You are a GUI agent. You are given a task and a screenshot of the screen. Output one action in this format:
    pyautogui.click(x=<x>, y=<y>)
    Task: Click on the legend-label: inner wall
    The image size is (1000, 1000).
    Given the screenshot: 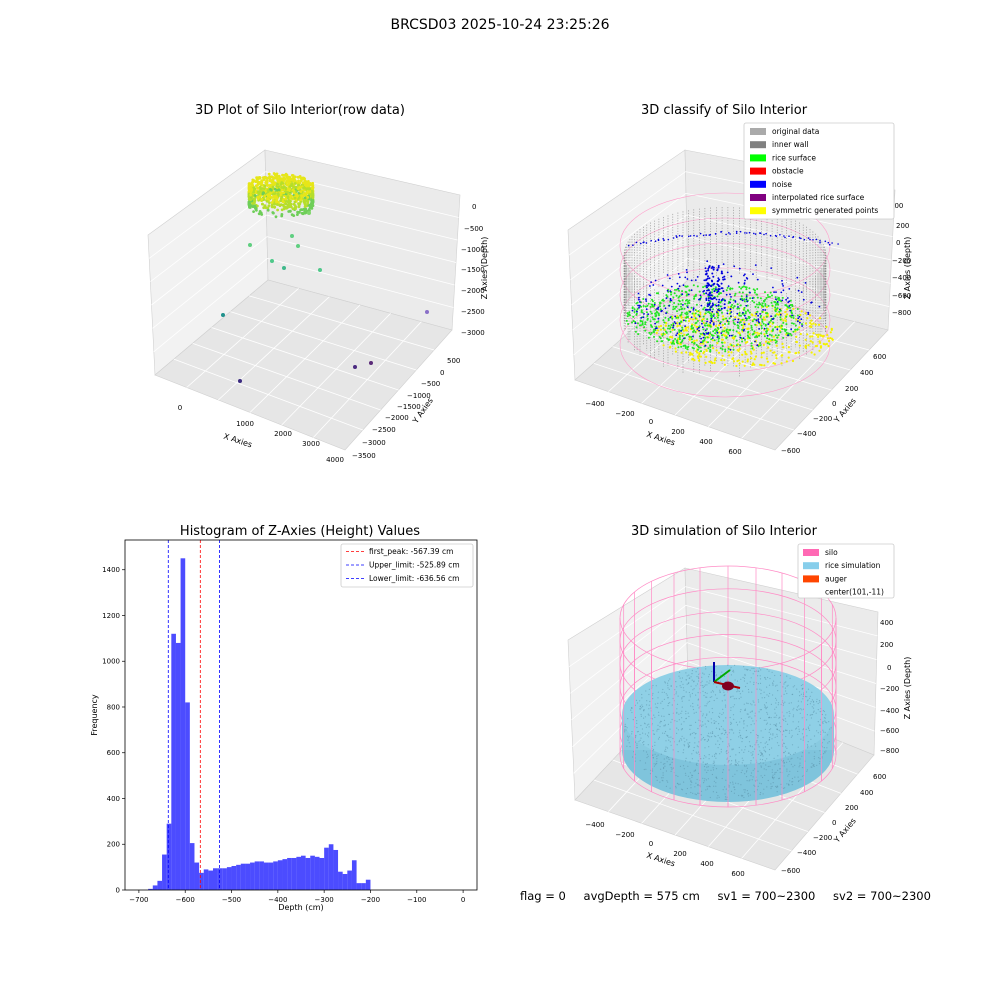 What is the action you would take?
    pyautogui.click(x=790, y=144)
    